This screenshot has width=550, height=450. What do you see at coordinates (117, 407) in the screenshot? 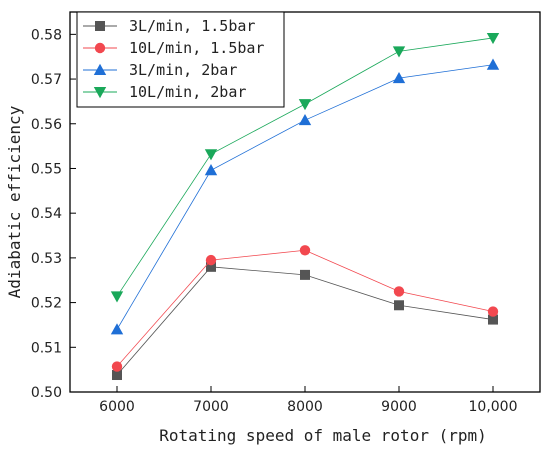
I see `x-tick-label: 6000` at bounding box center [117, 407].